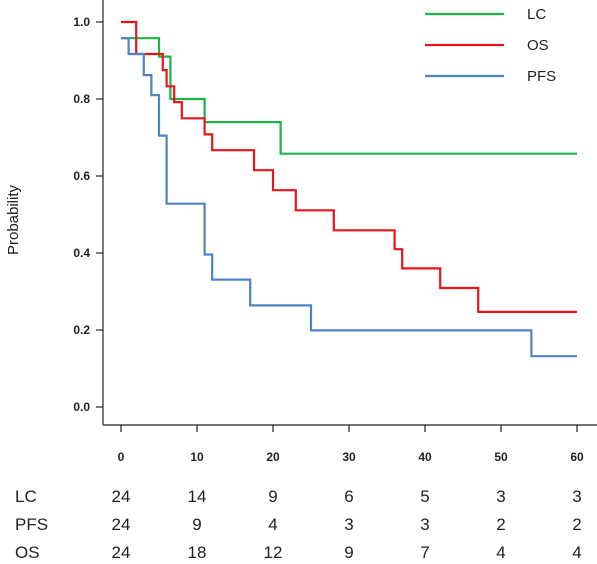 Image resolution: width=597 pixels, height=564 pixels. Describe the element at coordinates (349, 457) in the screenshot. I see `x-tick-label: 30` at that location.